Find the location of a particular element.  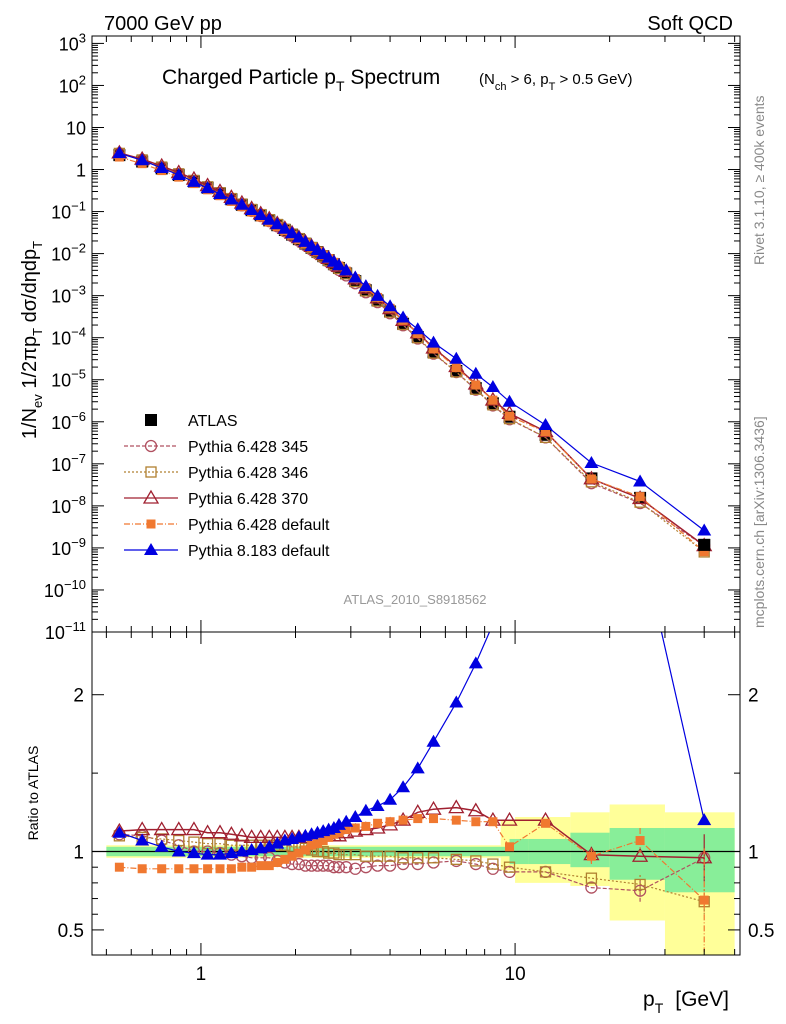

rivet-label: Rivet 3.1.10, ≥ 400k events is located at coordinates (759, 180).